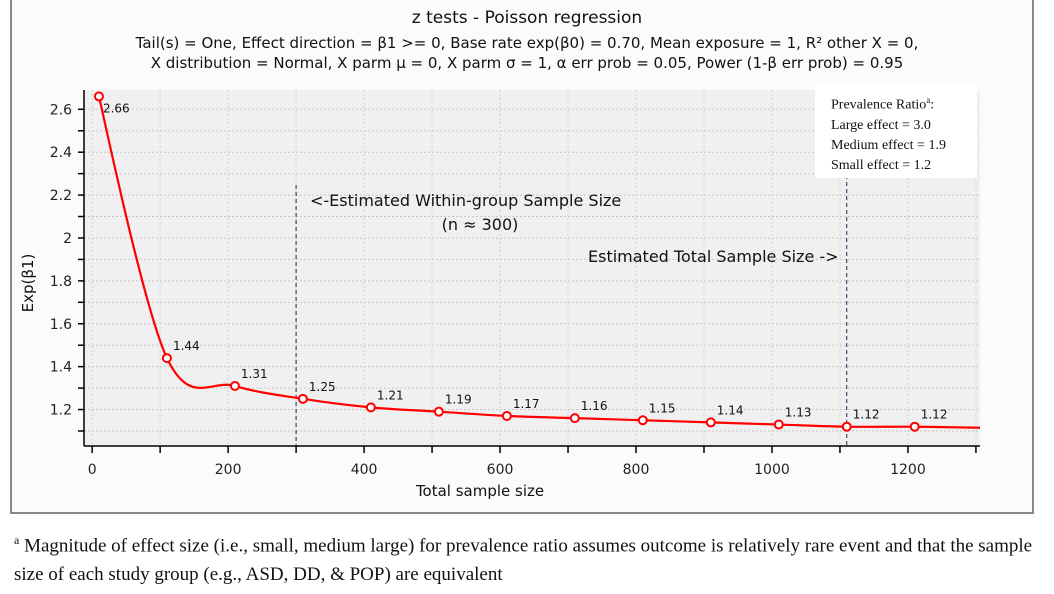 This screenshot has height=594, width=1054. I want to click on data-label: 1.15, so click(662, 408).